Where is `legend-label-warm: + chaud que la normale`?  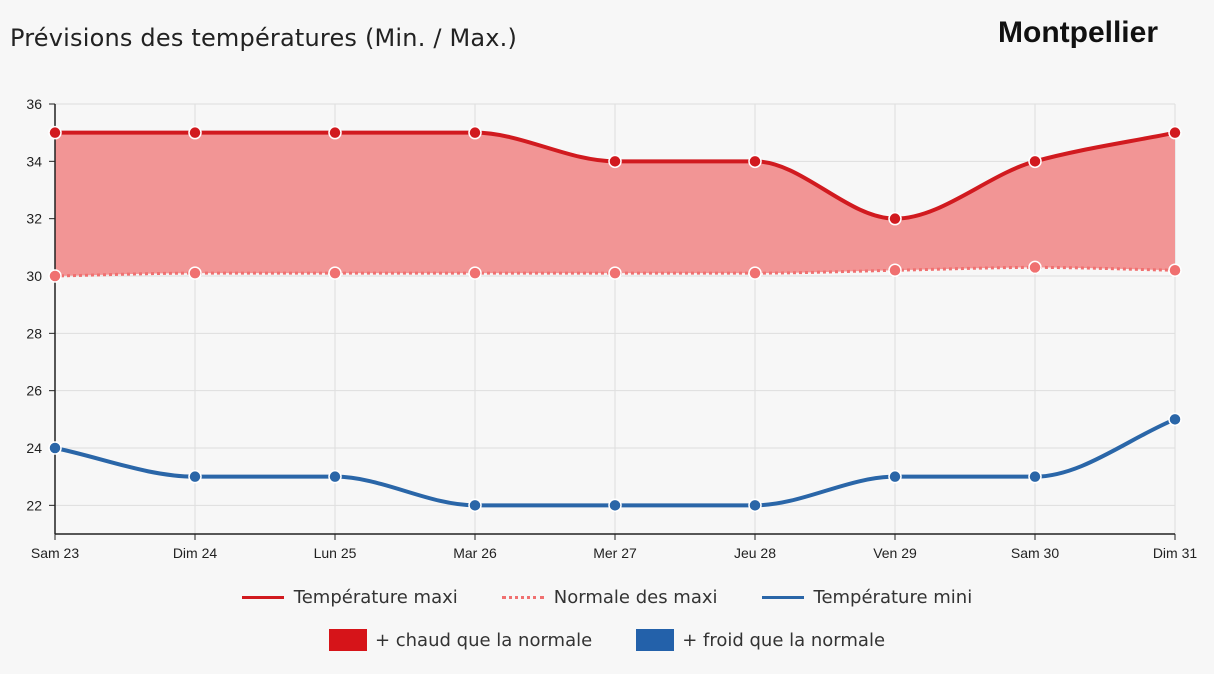 legend-label-warm: + chaud que la normale is located at coordinates (483, 640).